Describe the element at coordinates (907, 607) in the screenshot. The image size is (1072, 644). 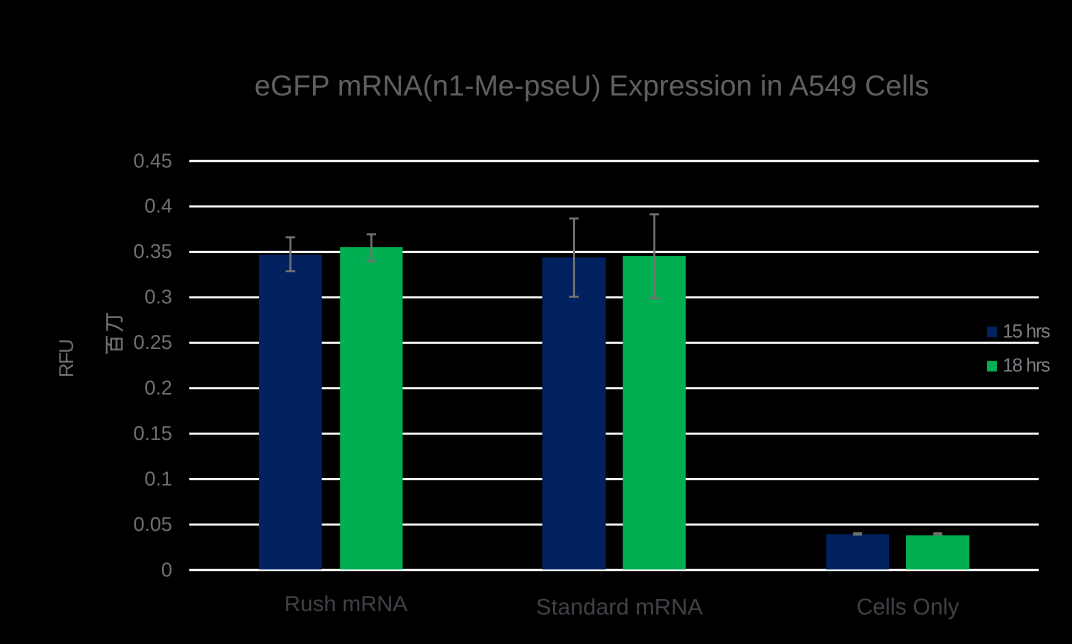
I see `svg-text: Cells Only` at that location.